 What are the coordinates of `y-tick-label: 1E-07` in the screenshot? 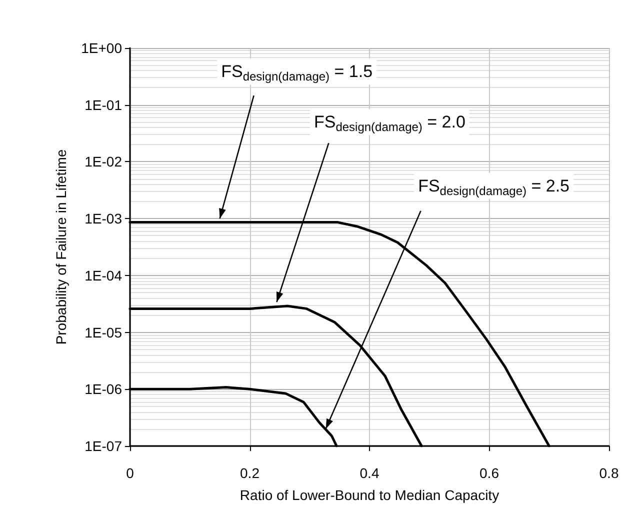 It's located at (103, 446).